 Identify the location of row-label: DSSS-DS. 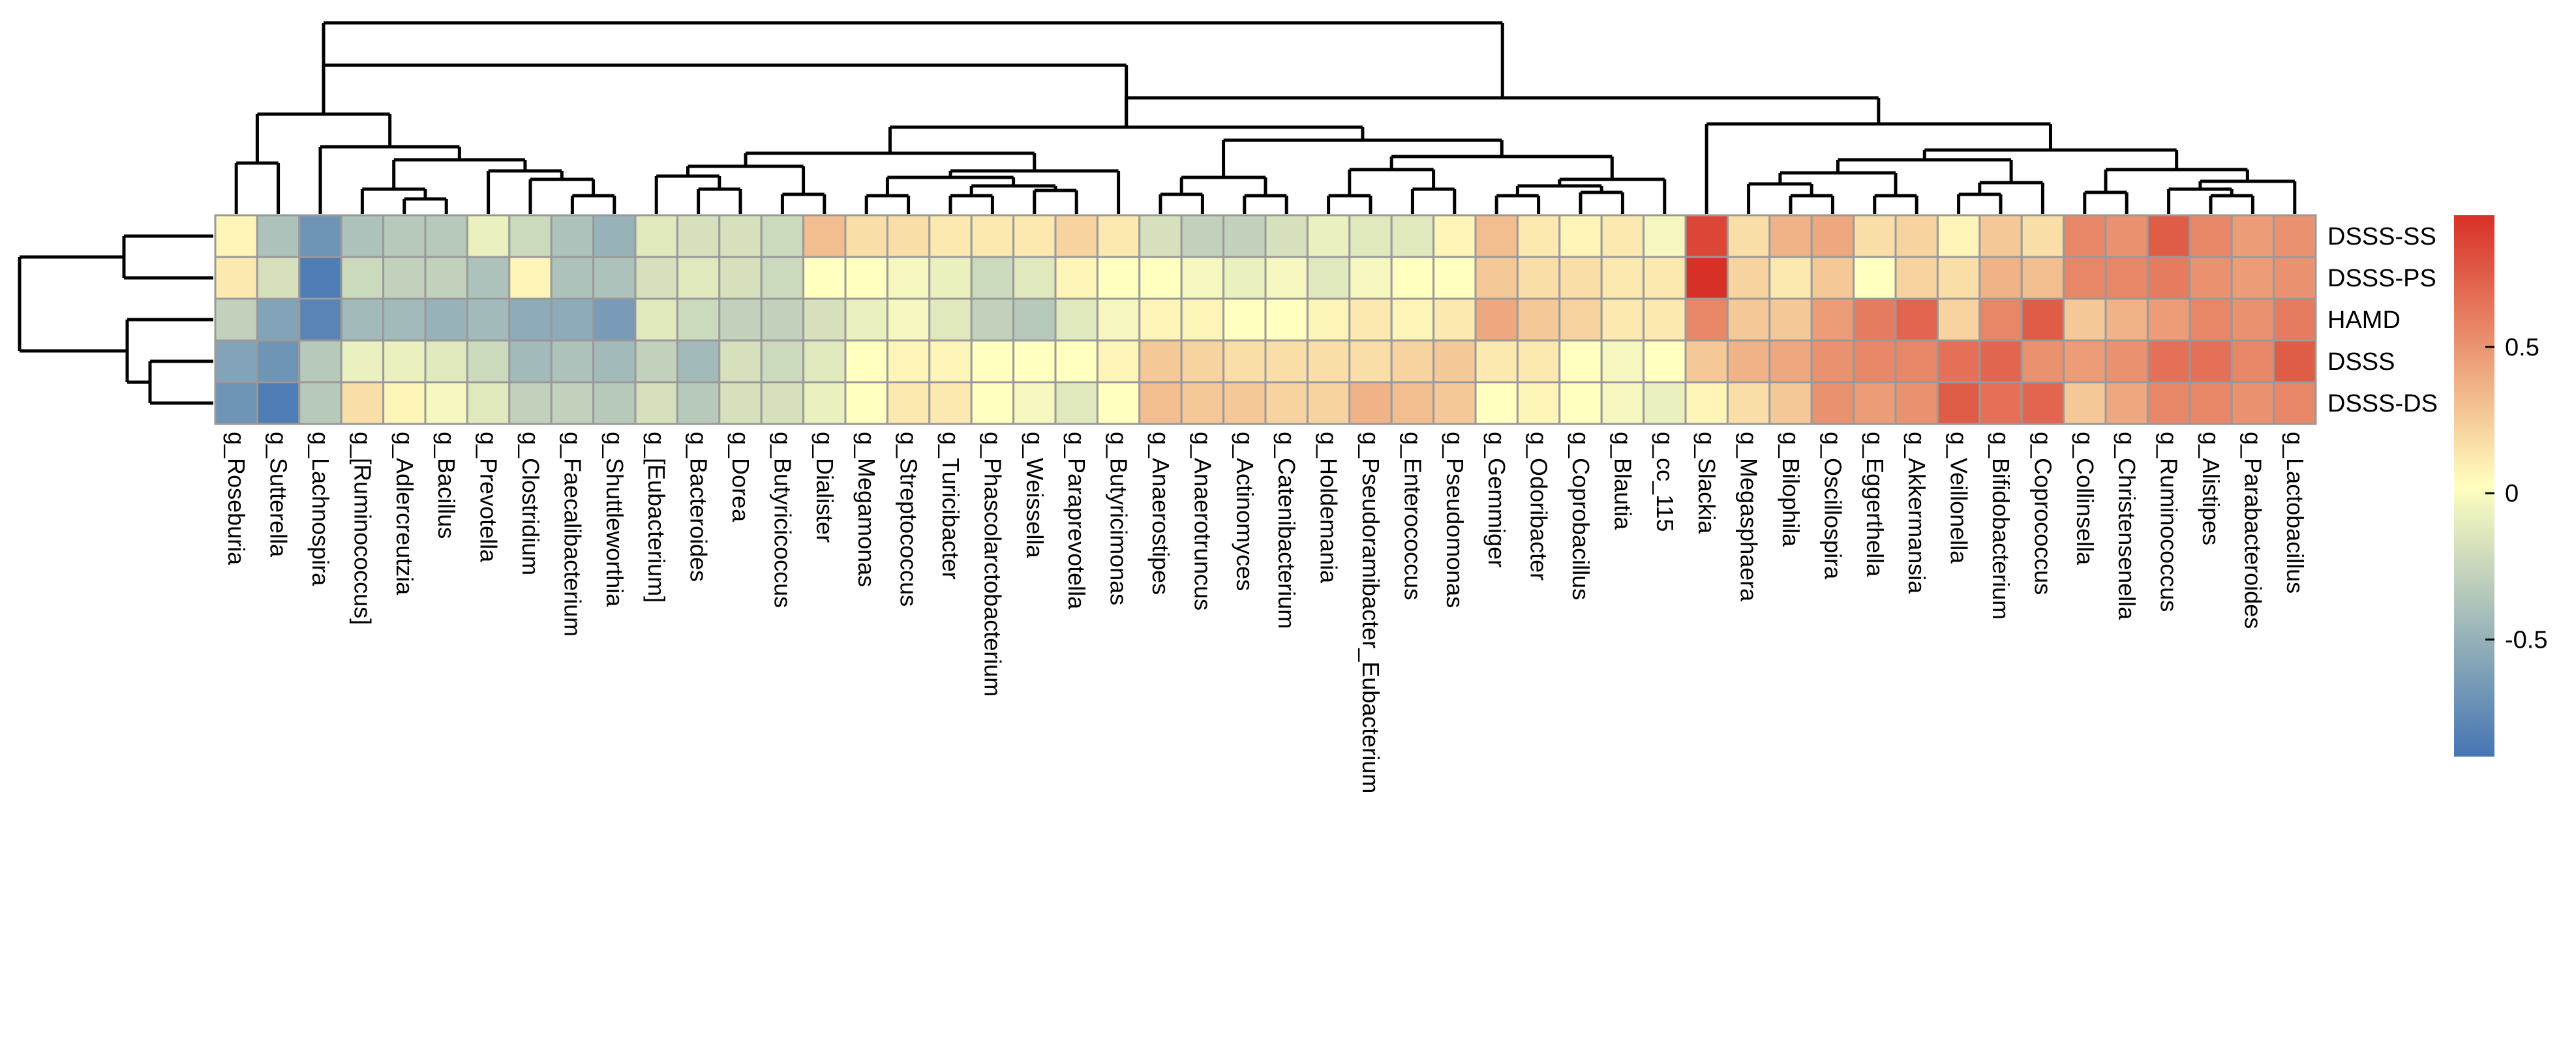
(2383, 404).